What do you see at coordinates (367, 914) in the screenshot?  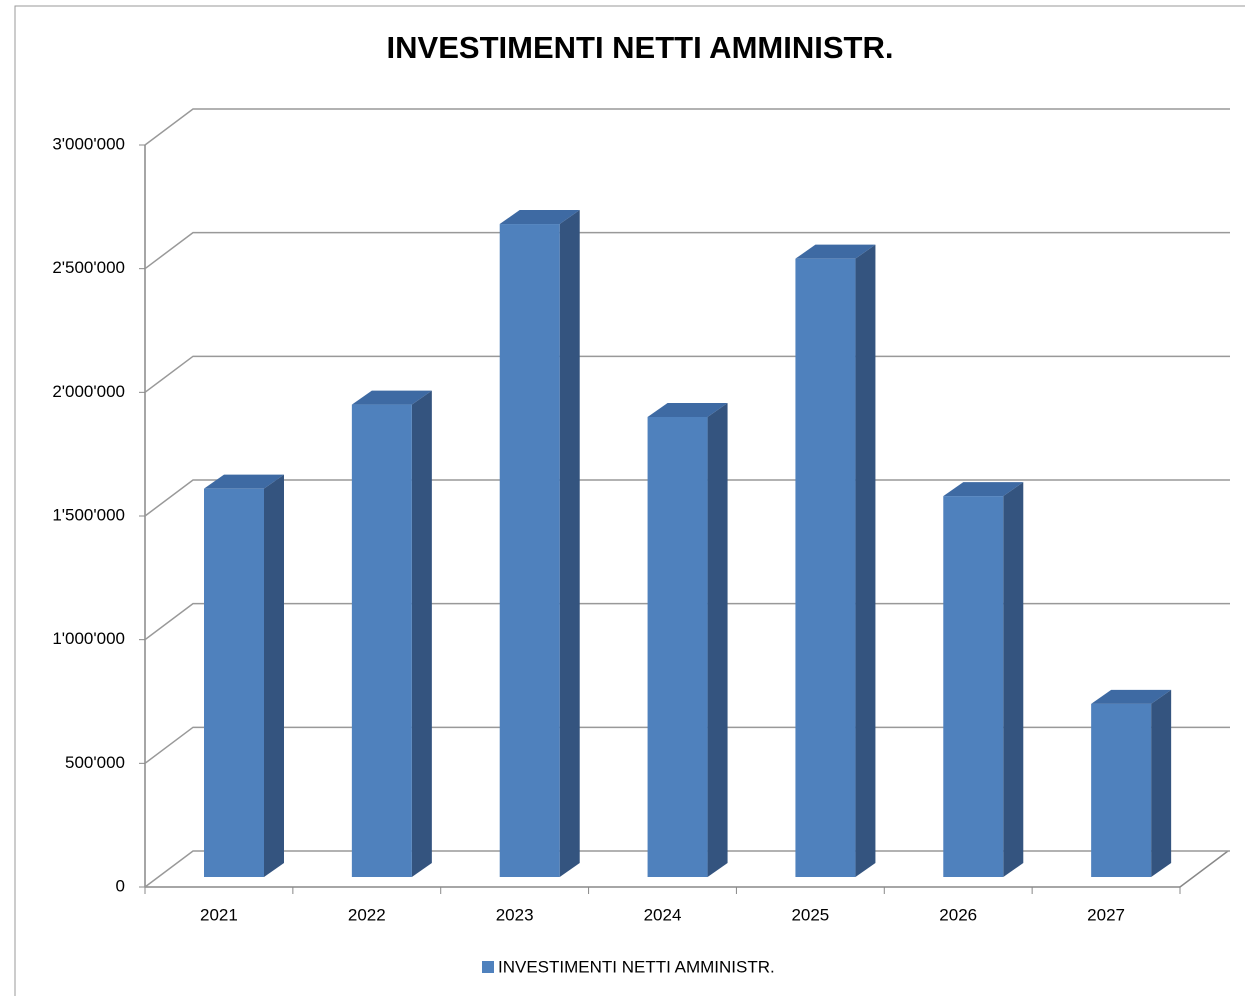 I see `x-tick-label: 2022` at bounding box center [367, 914].